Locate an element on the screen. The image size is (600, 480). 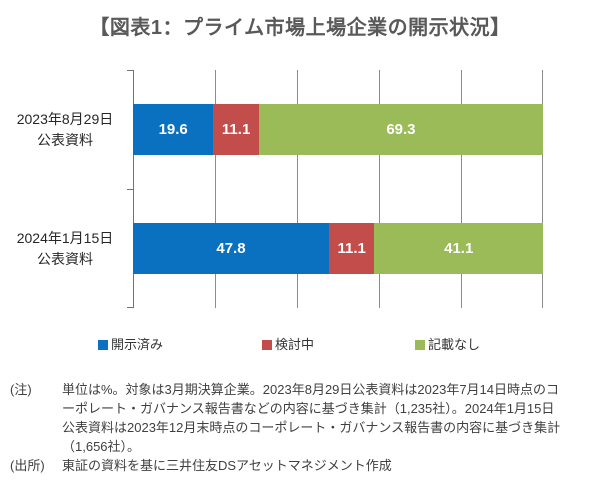
category-label: 2023年8月29日 公表資料 is located at coordinates (65, 129).